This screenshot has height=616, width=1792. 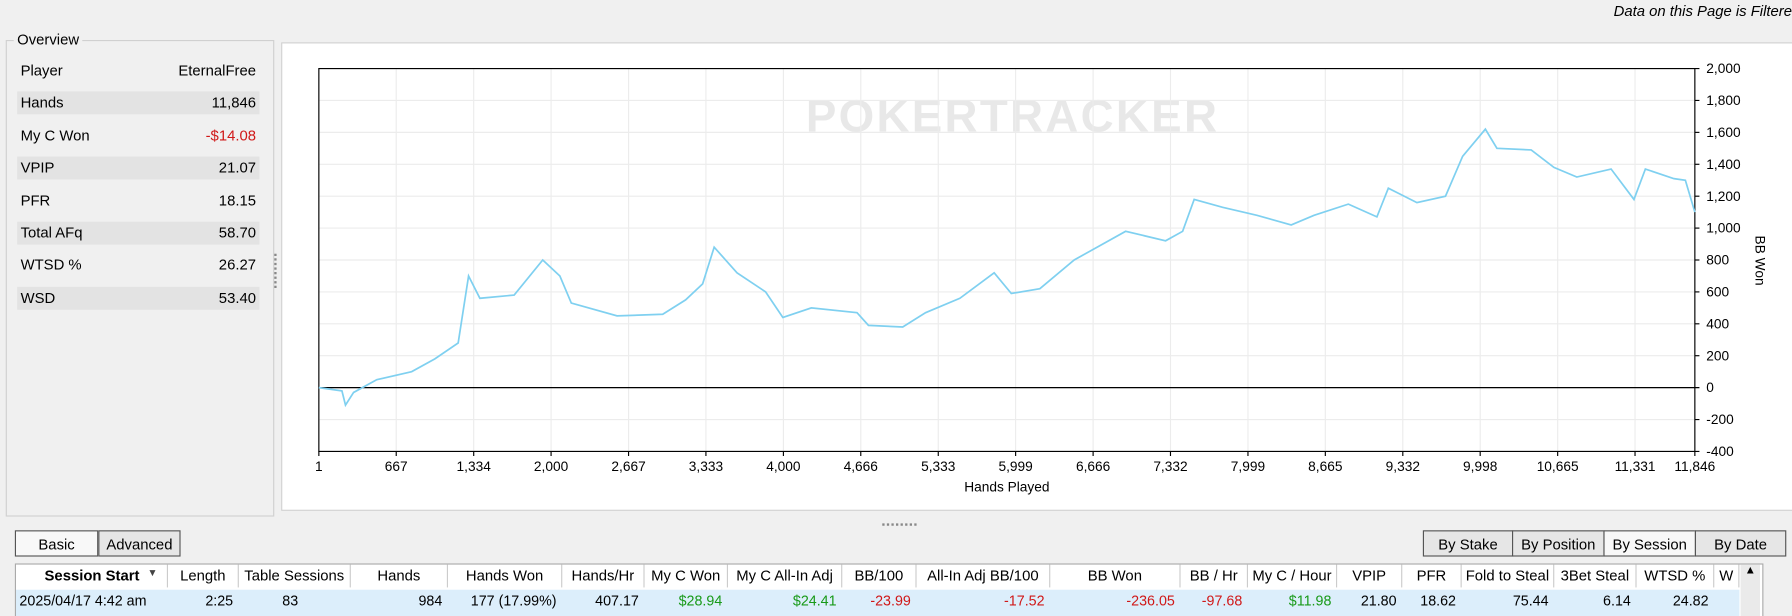 What do you see at coordinates (51, 265) in the screenshot?
I see `overview-label: WTSD %` at bounding box center [51, 265].